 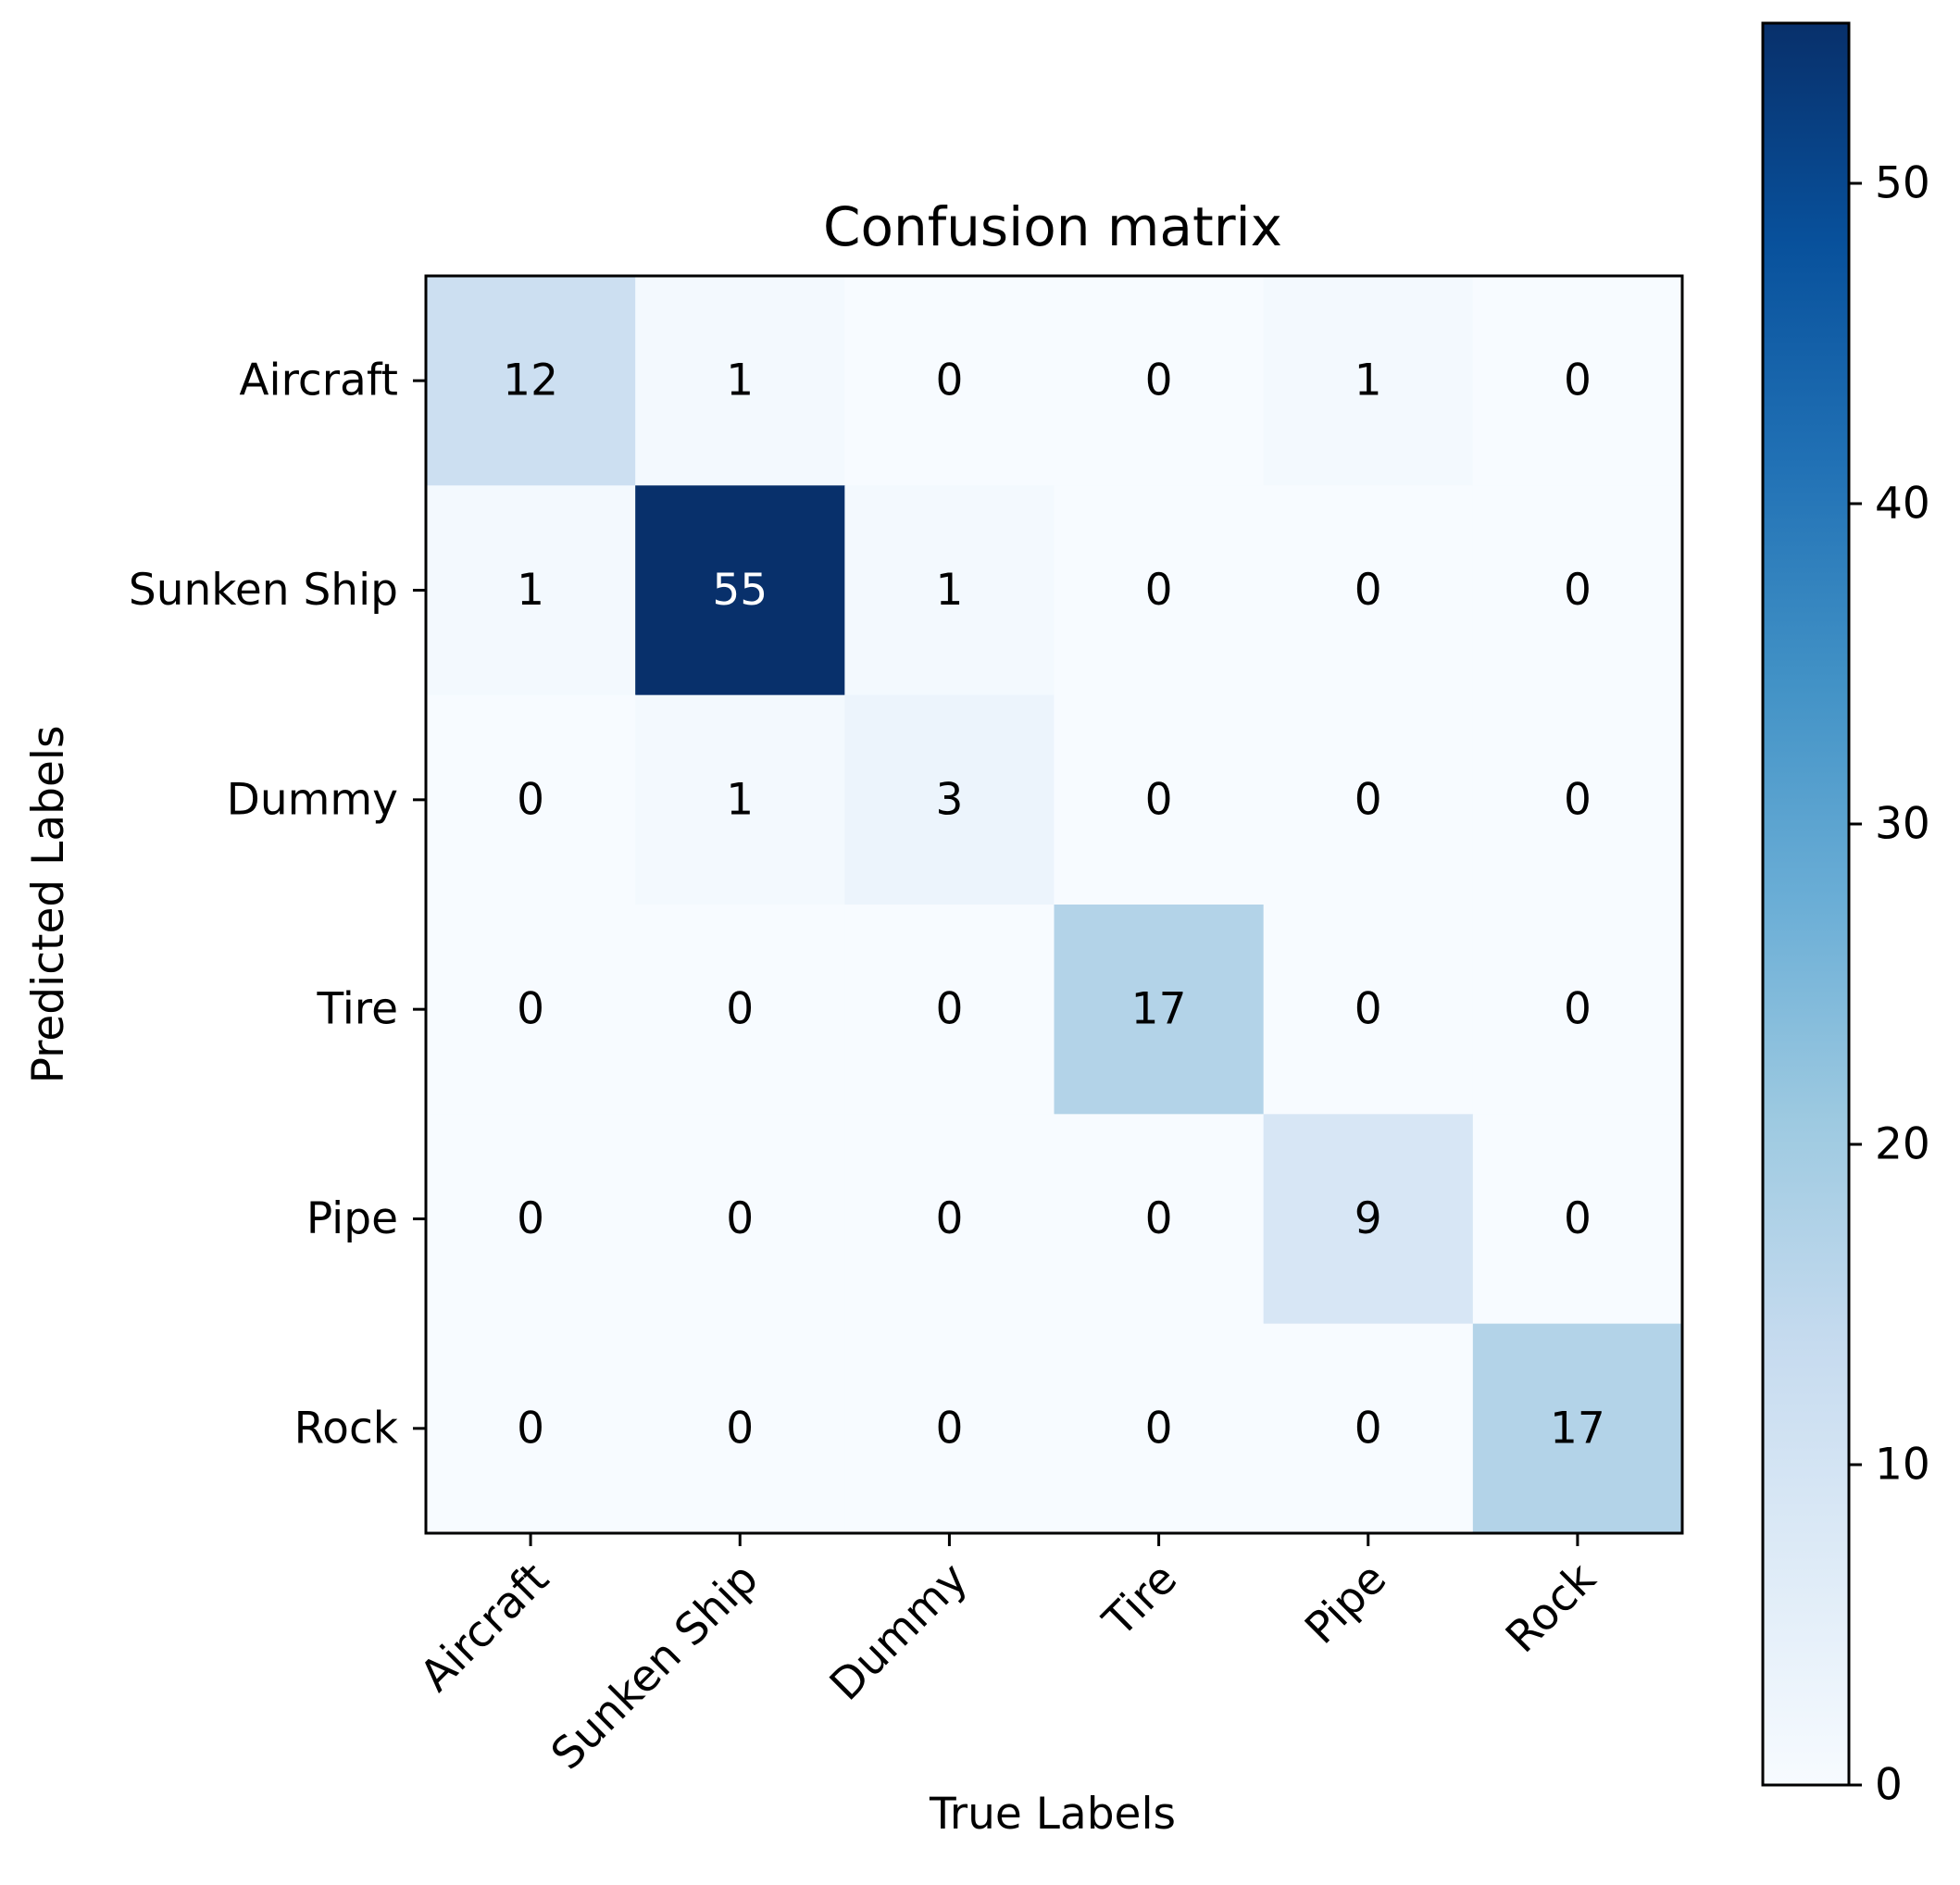 I want to click on y-axis: Aircraft Sunken Ship Dummy Tire Pipe Rock, so click(x=277, y=905).